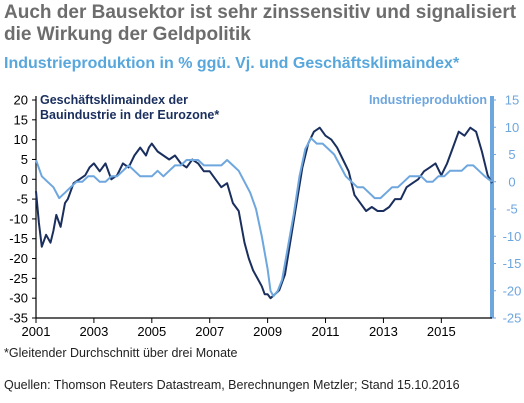  What do you see at coordinates (209, 331) in the screenshot?
I see `x-tick-label: 2007` at bounding box center [209, 331].